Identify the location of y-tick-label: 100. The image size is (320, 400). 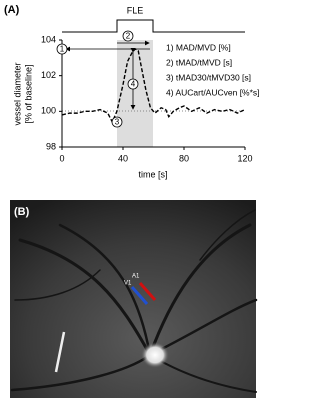
(48, 111).